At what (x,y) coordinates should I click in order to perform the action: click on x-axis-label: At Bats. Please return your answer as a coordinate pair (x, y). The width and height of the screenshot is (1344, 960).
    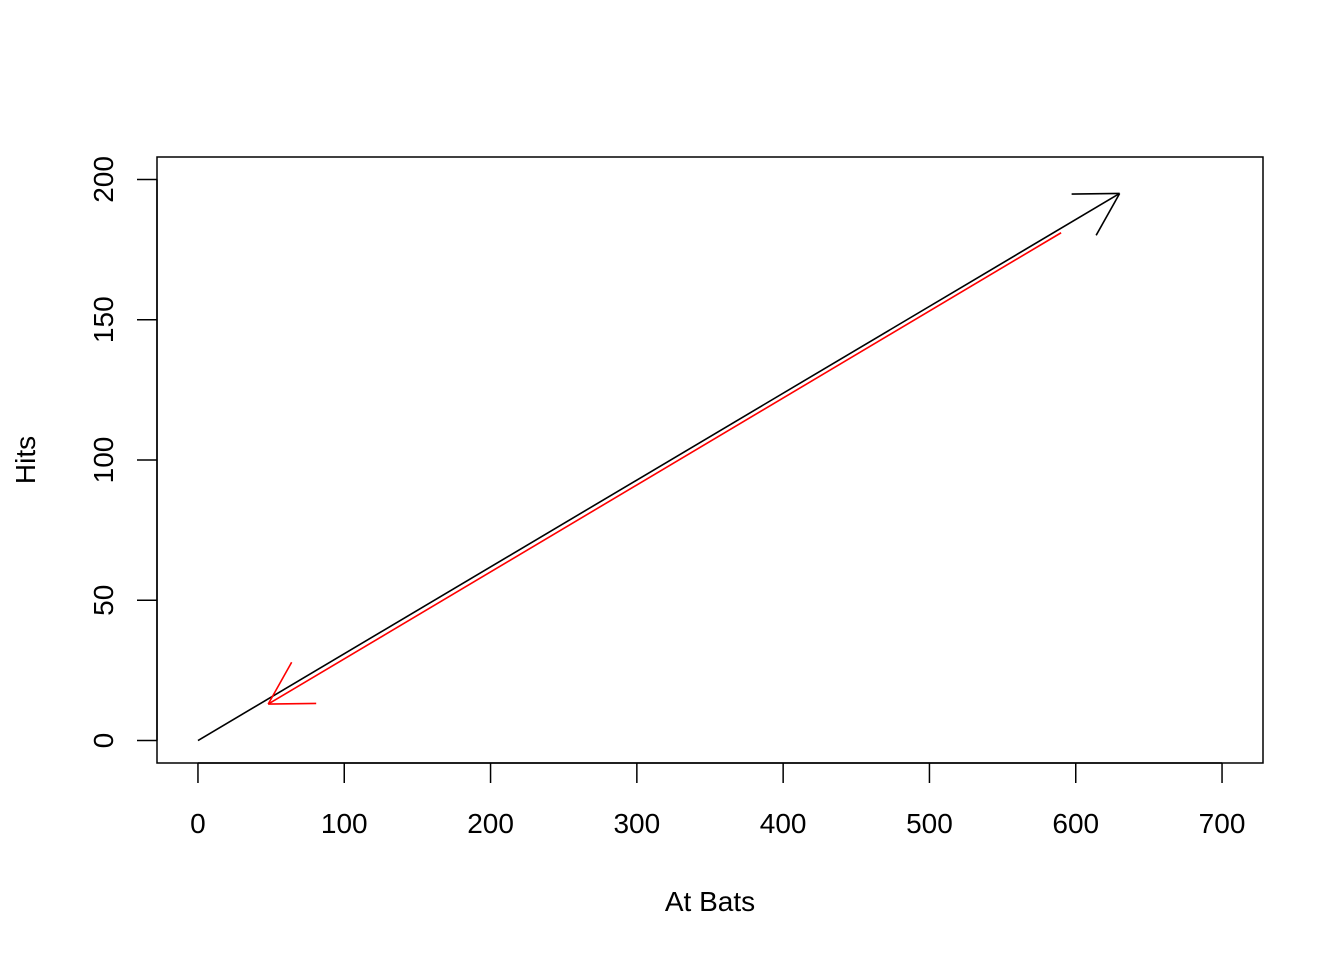
    Looking at the image, I should click on (710, 901).